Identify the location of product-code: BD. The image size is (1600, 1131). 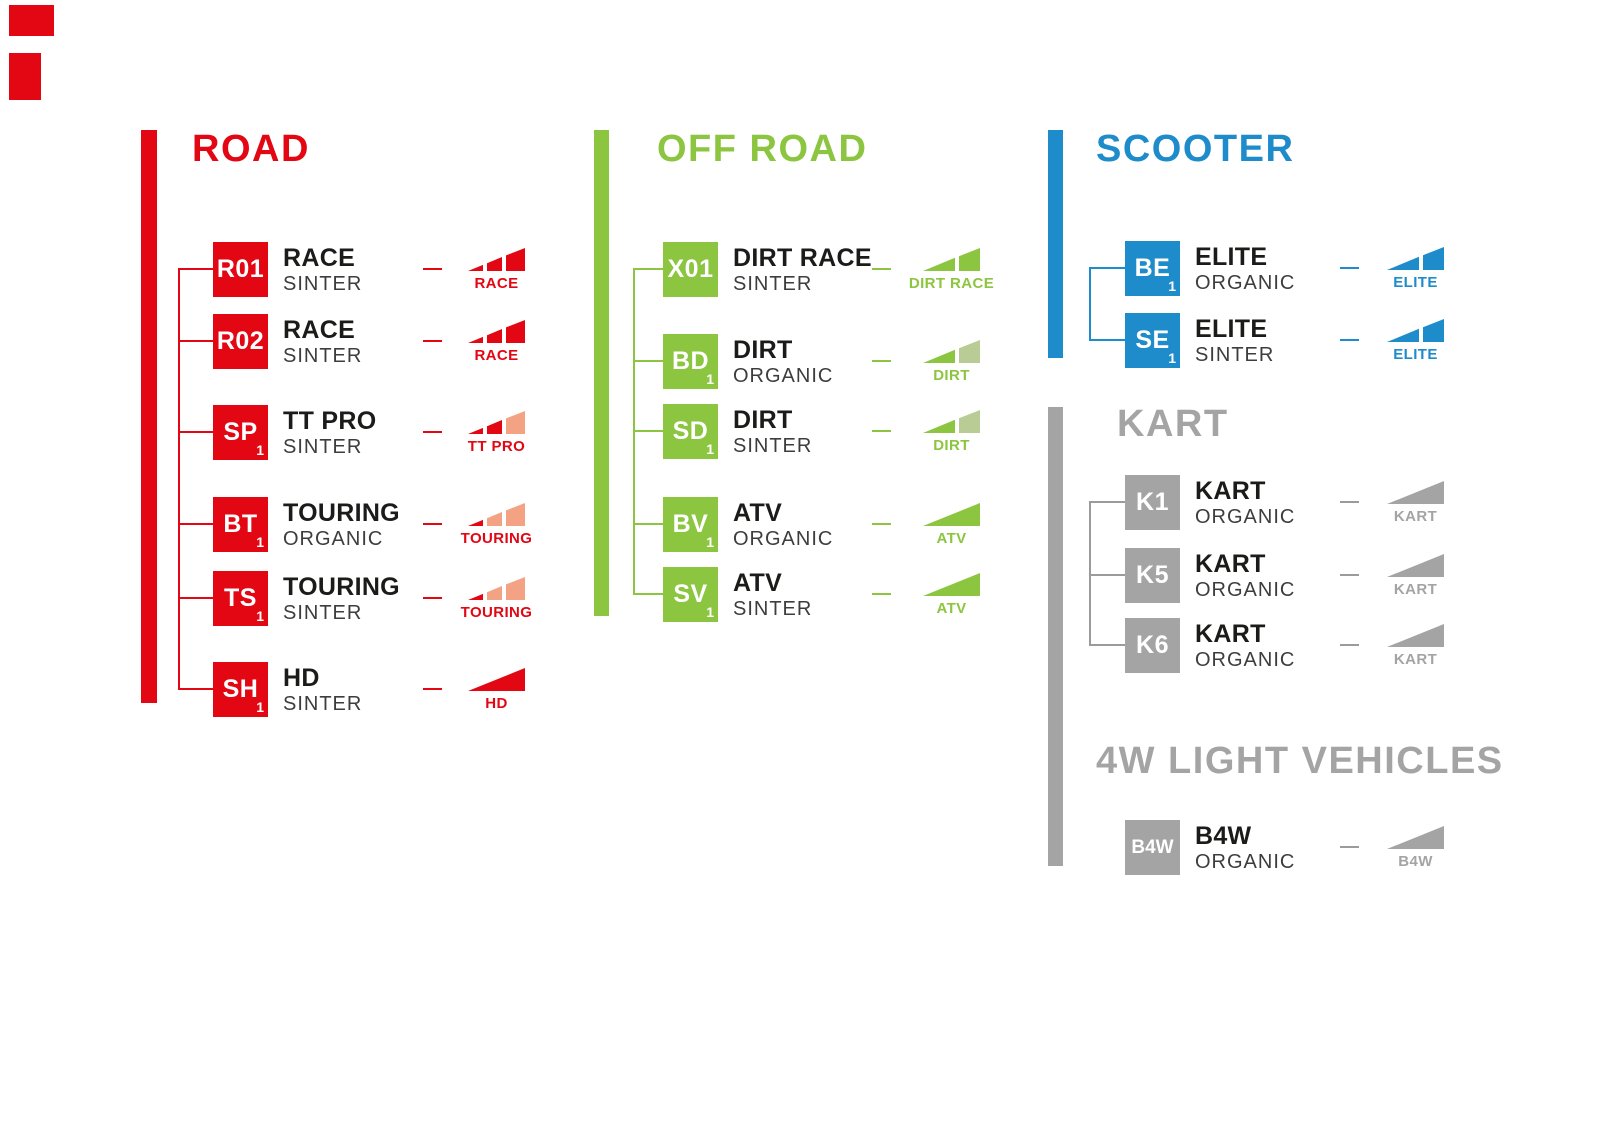
(690, 361).